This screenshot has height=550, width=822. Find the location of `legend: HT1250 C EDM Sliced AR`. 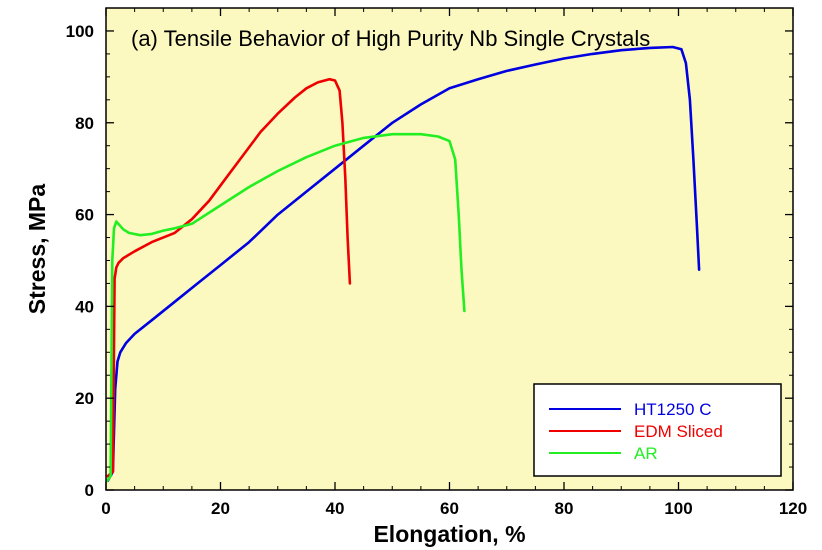

legend: HT1250 C EDM Sliced AR is located at coordinates (657, 430).